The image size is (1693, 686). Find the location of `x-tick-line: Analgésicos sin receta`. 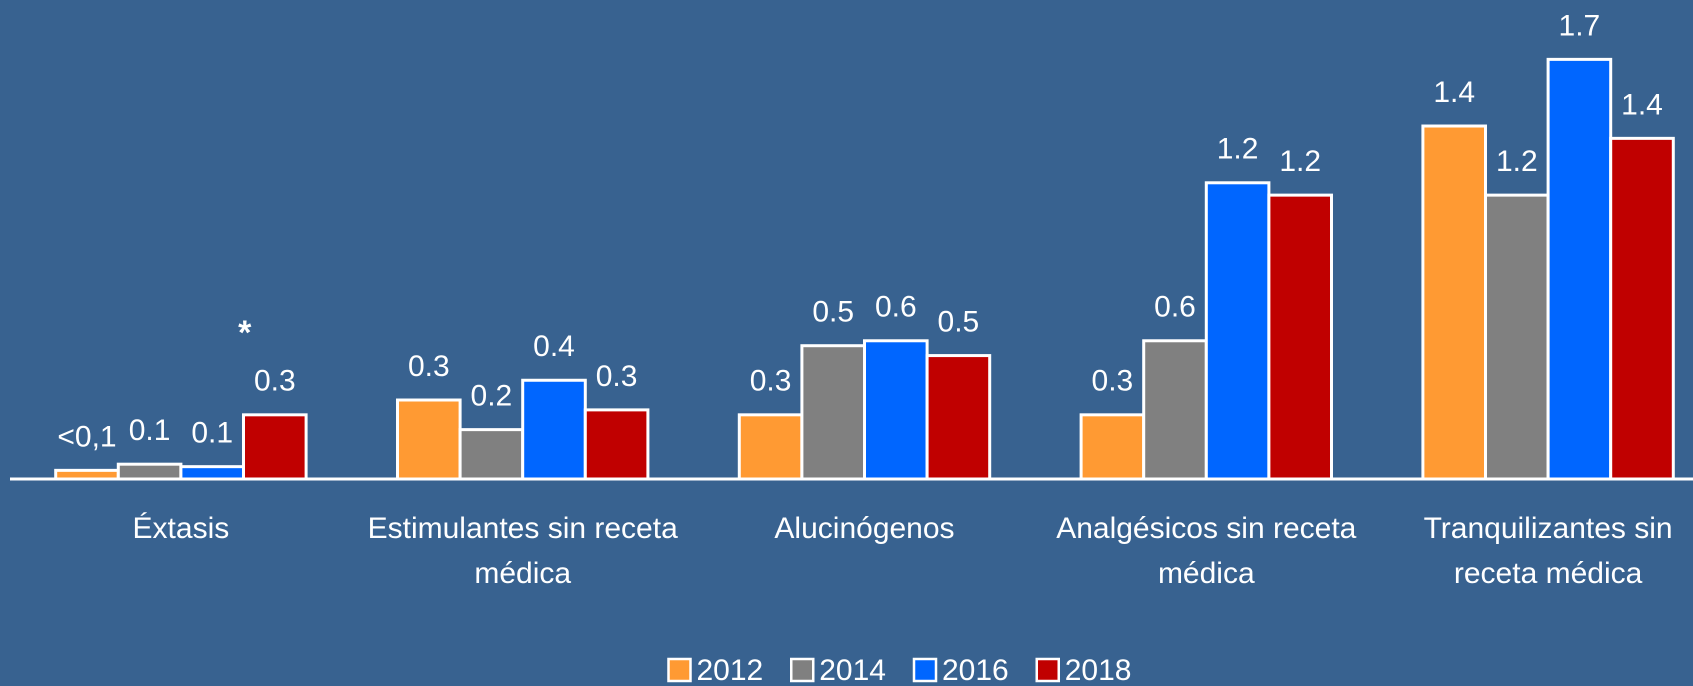

x-tick-line: Analgésicos sin receta is located at coordinates (1206, 528).